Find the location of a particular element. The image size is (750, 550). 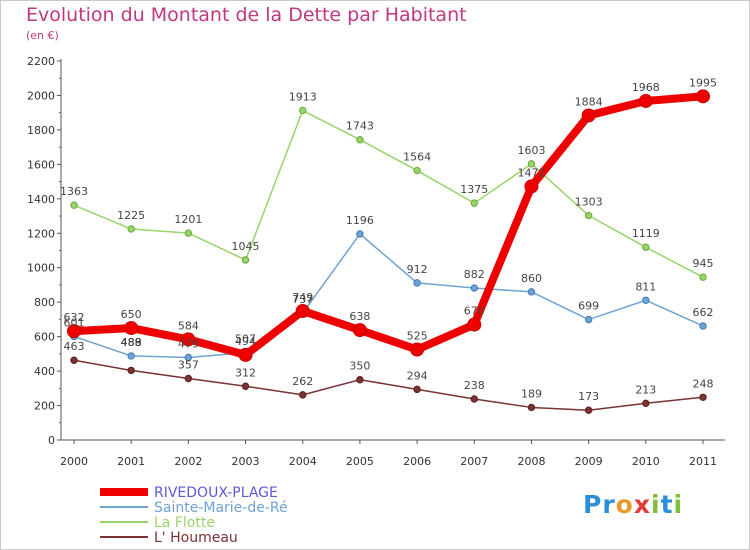

data-label: 1363 is located at coordinates (74, 191).